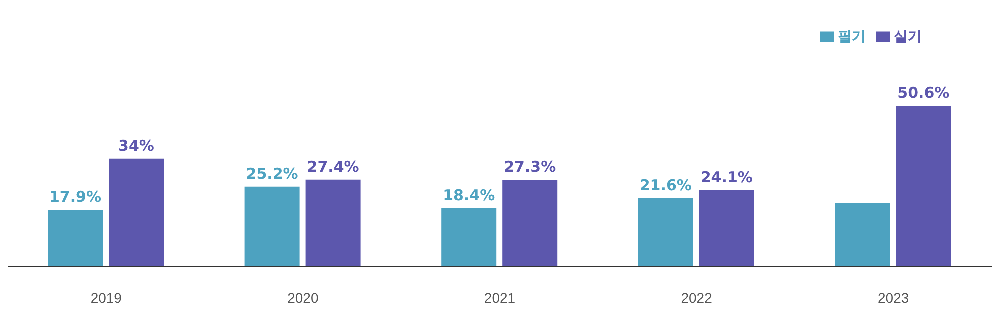  I want to click on data-label: 50.6%, so click(924, 93).